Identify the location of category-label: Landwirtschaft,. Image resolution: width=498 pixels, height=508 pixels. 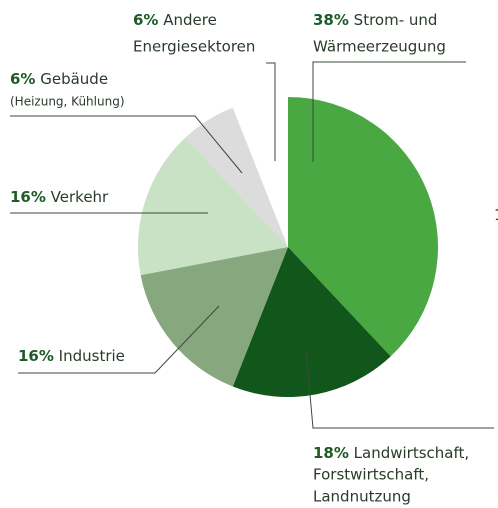
(409, 453).